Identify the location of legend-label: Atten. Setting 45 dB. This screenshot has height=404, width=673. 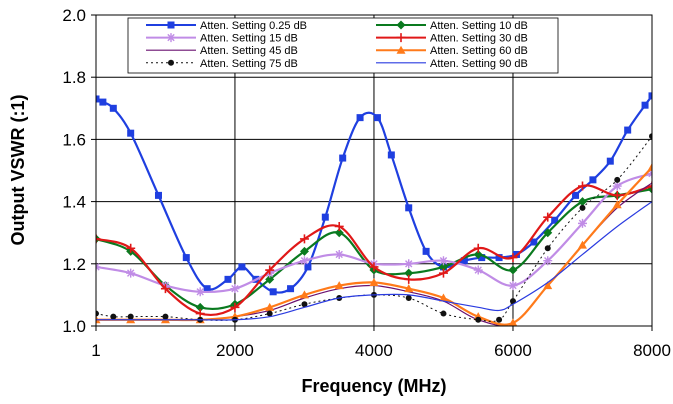
(249, 51).